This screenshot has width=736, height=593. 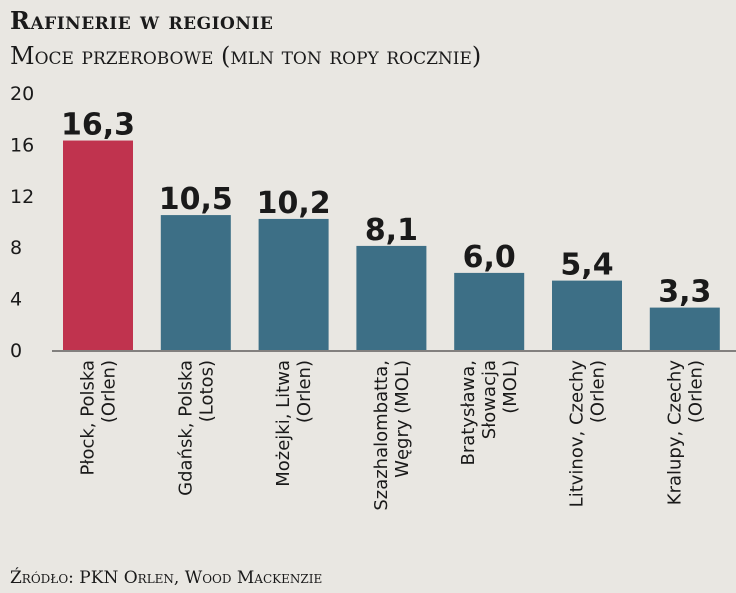 What do you see at coordinates (98, 125) in the screenshot?
I see `bar-value-label: 16,3` at bounding box center [98, 125].